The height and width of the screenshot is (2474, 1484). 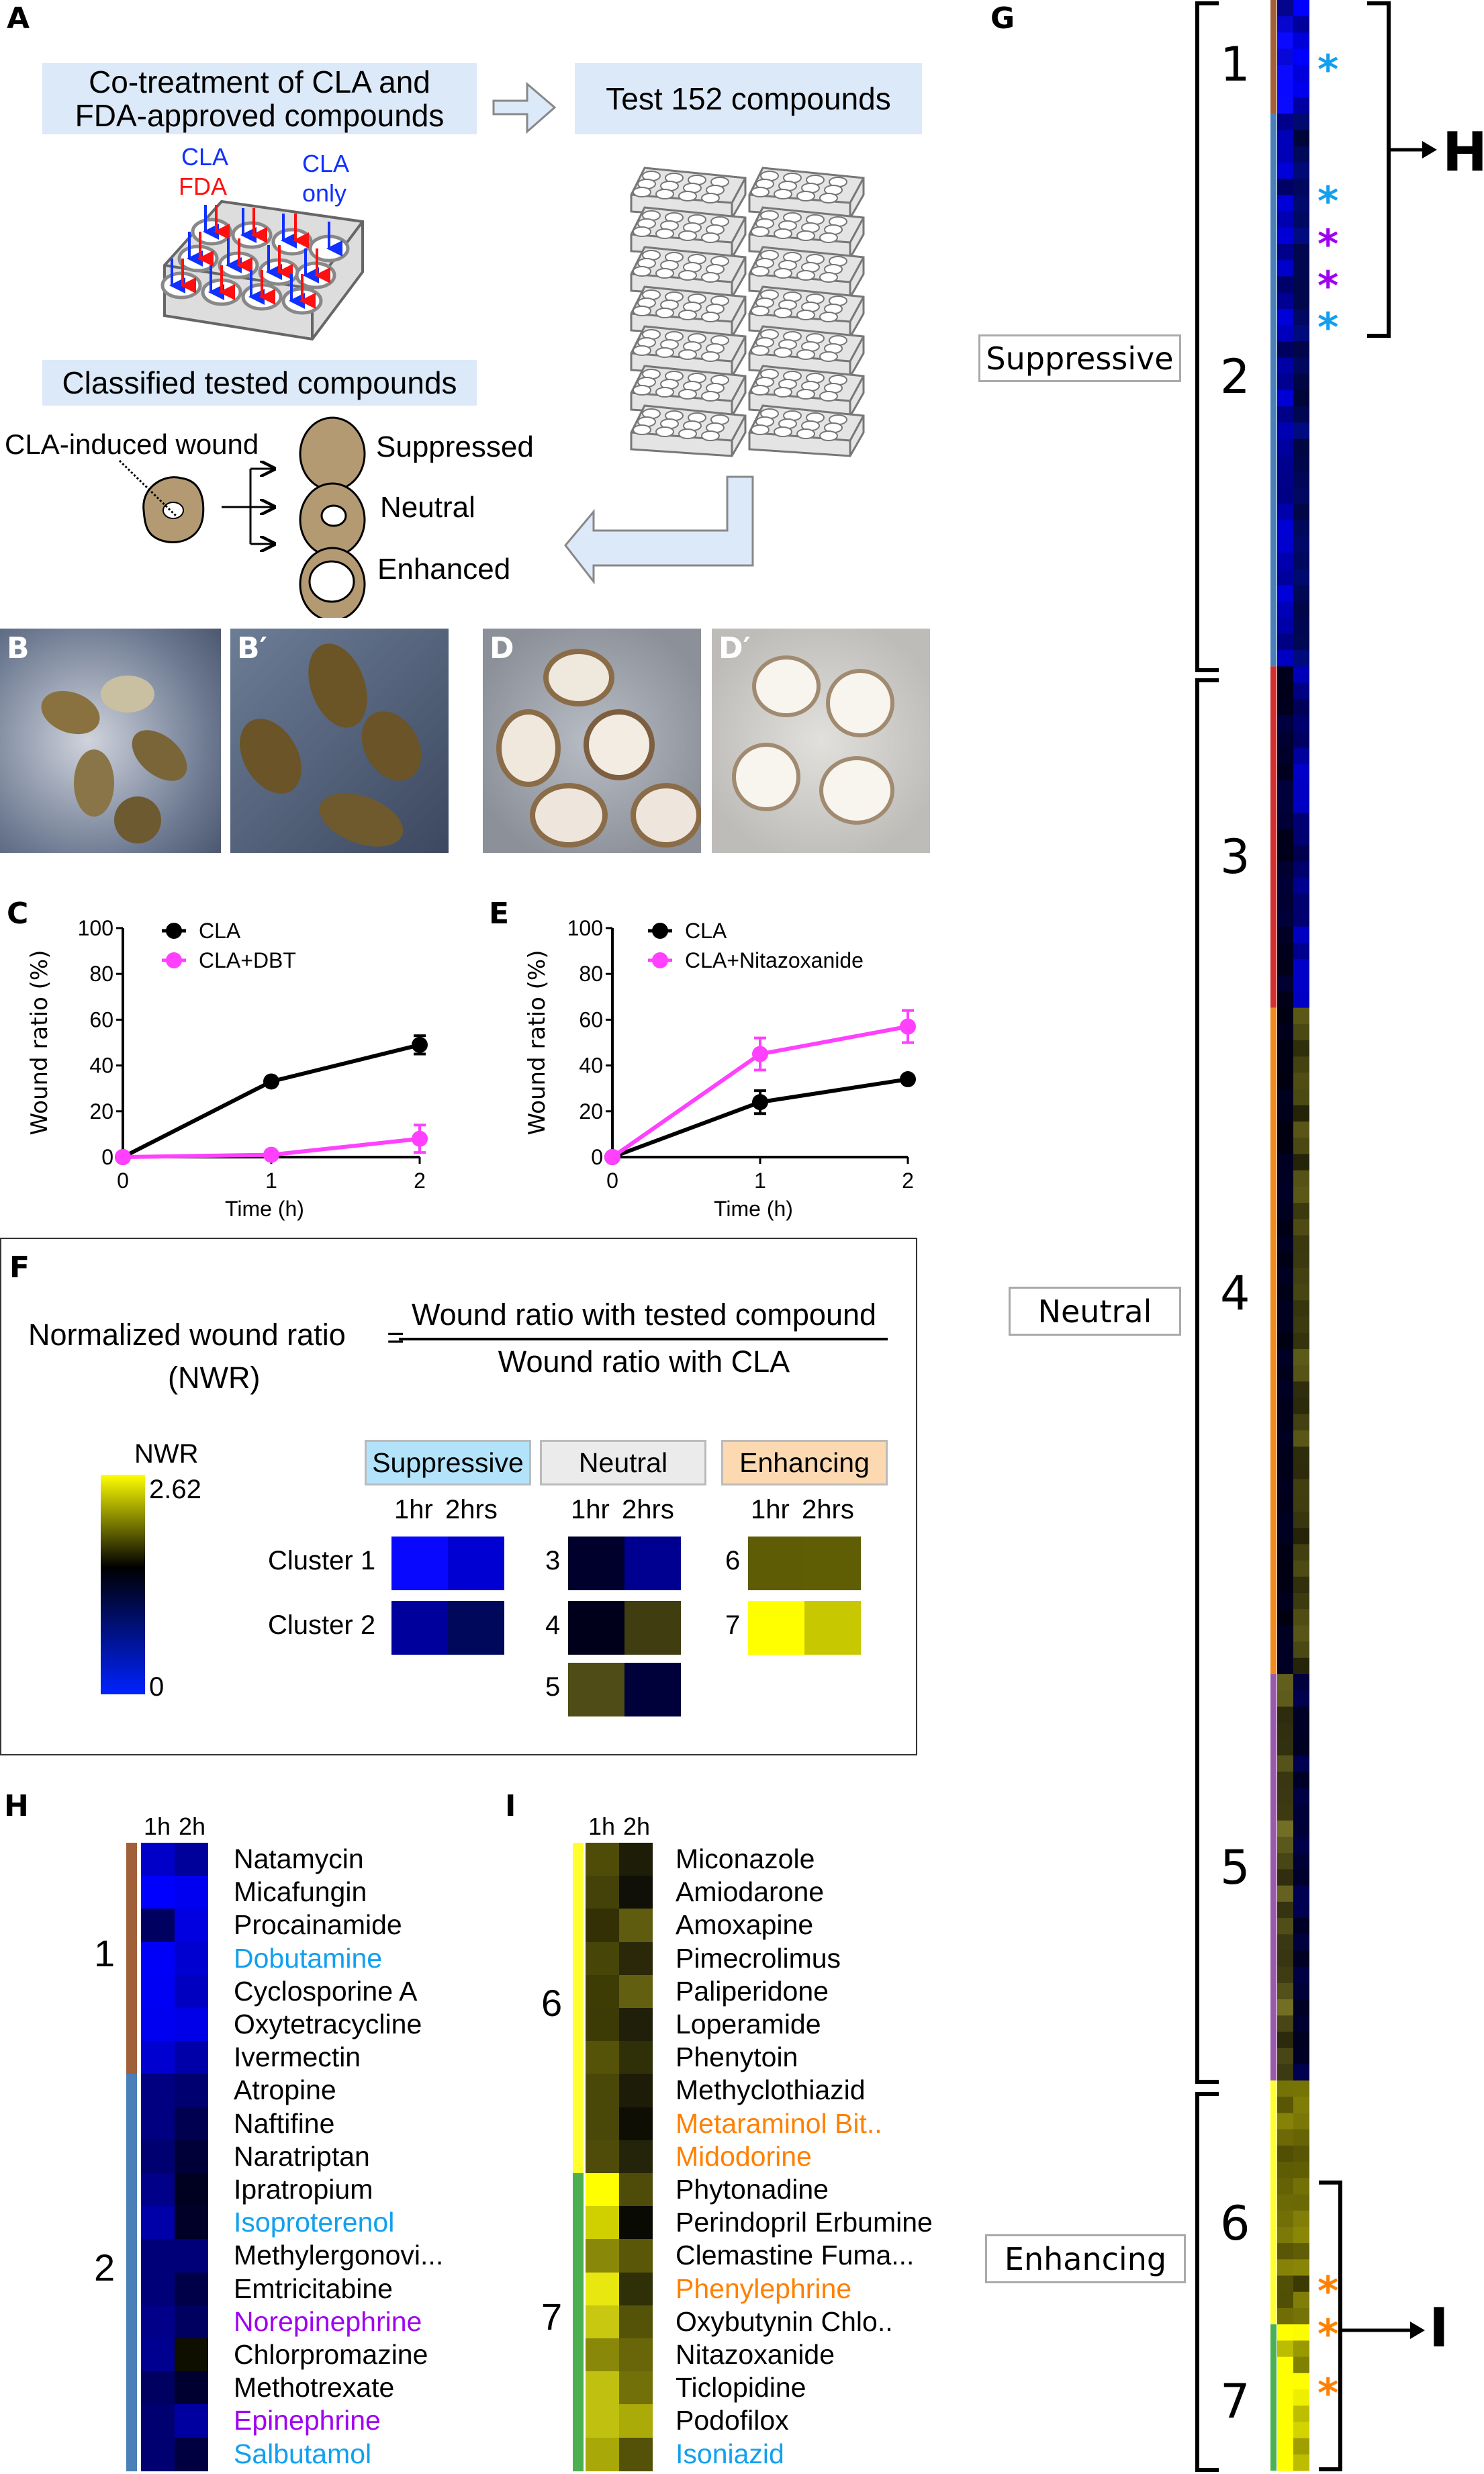 I want to click on plate-label-cla-only-1: CLA, so click(x=325, y=163).